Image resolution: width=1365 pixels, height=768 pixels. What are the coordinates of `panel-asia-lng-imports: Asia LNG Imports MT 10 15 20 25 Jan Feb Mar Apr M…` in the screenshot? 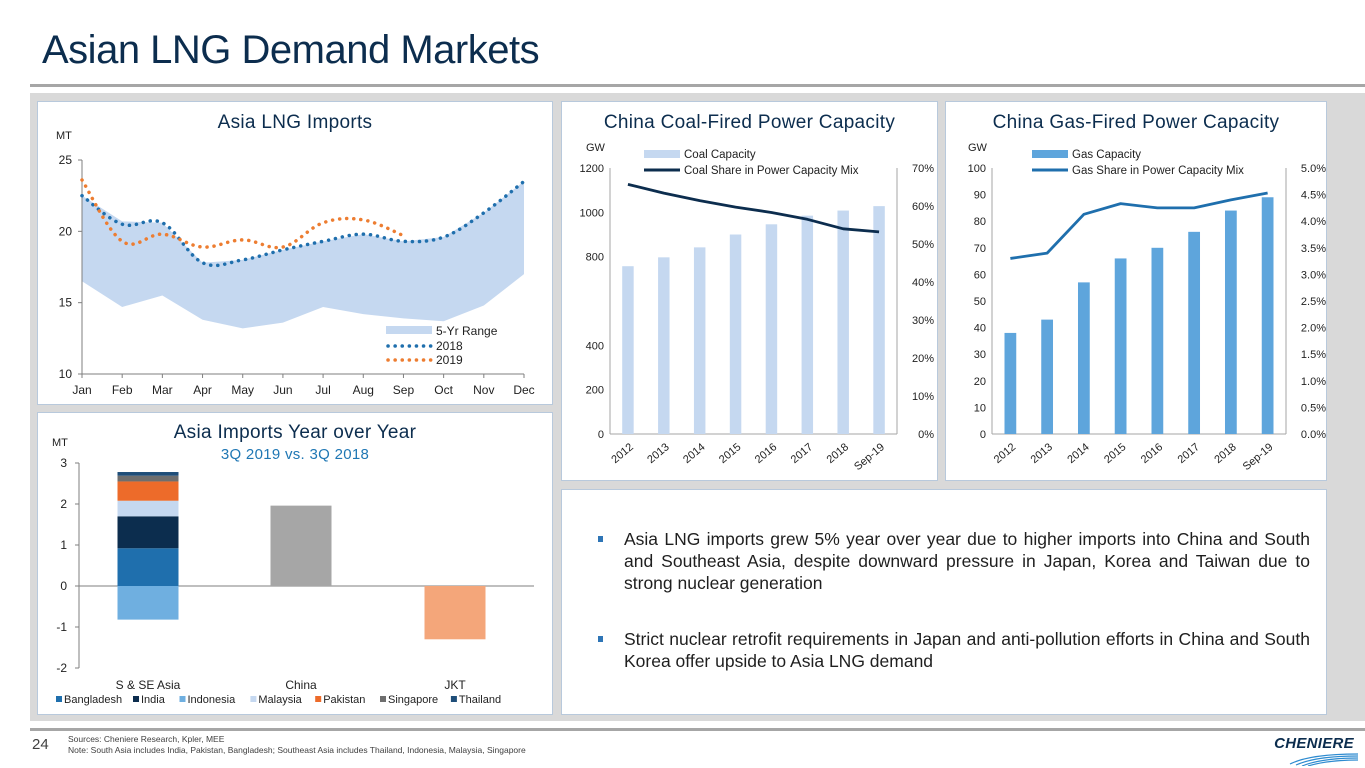 It's located at (295, 253).